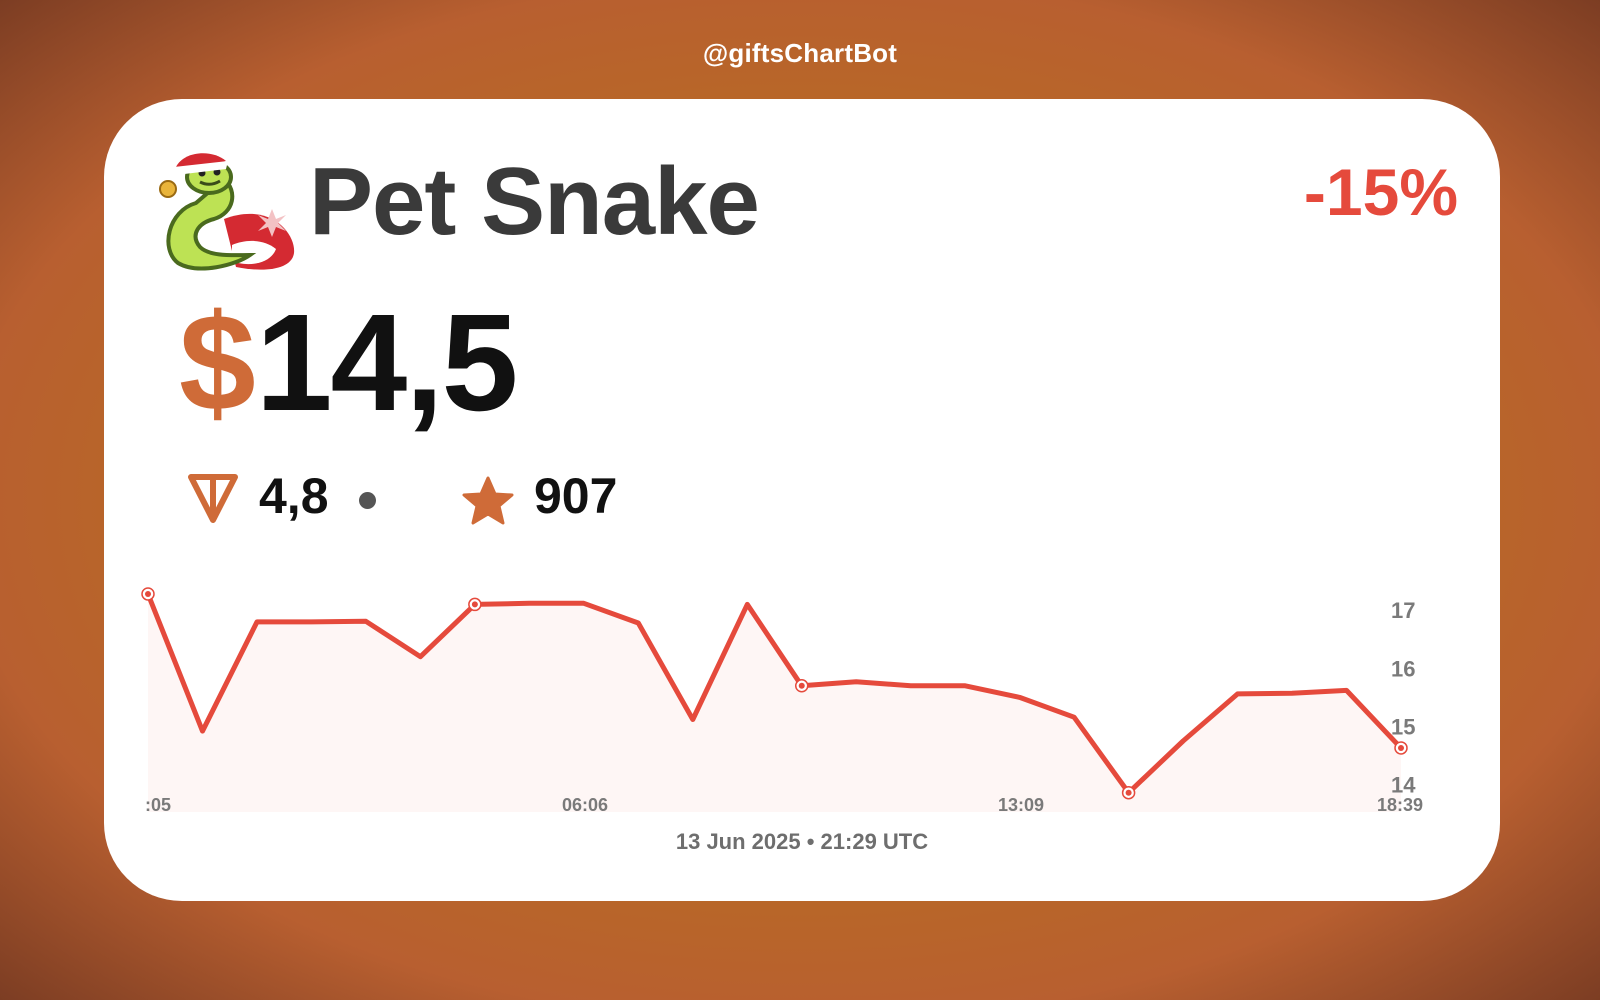 The width and height of the screenshot is (1600, 1000). Describe the element at coordinates (1380, 192) in the screenshot. I see `price-change-percent: -15%` at that location.